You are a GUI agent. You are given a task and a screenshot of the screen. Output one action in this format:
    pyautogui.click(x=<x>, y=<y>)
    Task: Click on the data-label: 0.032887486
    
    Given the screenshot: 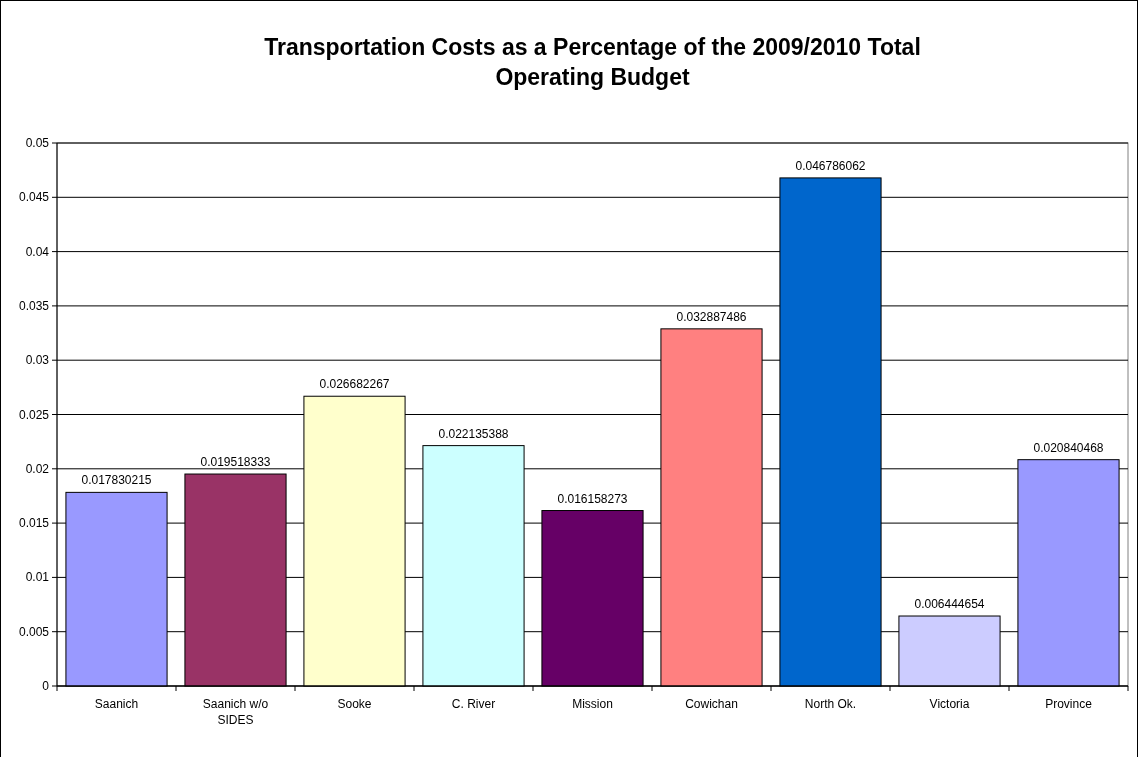 What is the action you would take?
    pyautogui.click(x=711, y=316)
    